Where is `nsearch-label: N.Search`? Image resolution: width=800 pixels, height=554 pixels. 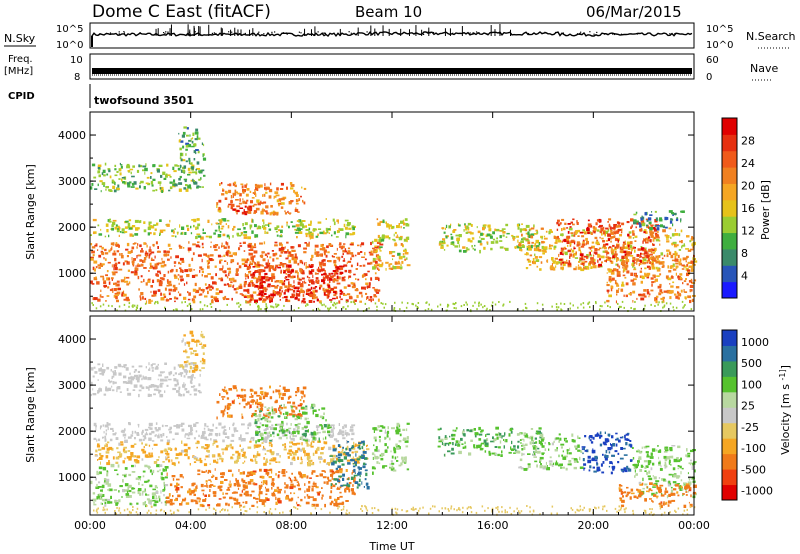 nsearch-label: N.Search is located at coordinates (771, 36).